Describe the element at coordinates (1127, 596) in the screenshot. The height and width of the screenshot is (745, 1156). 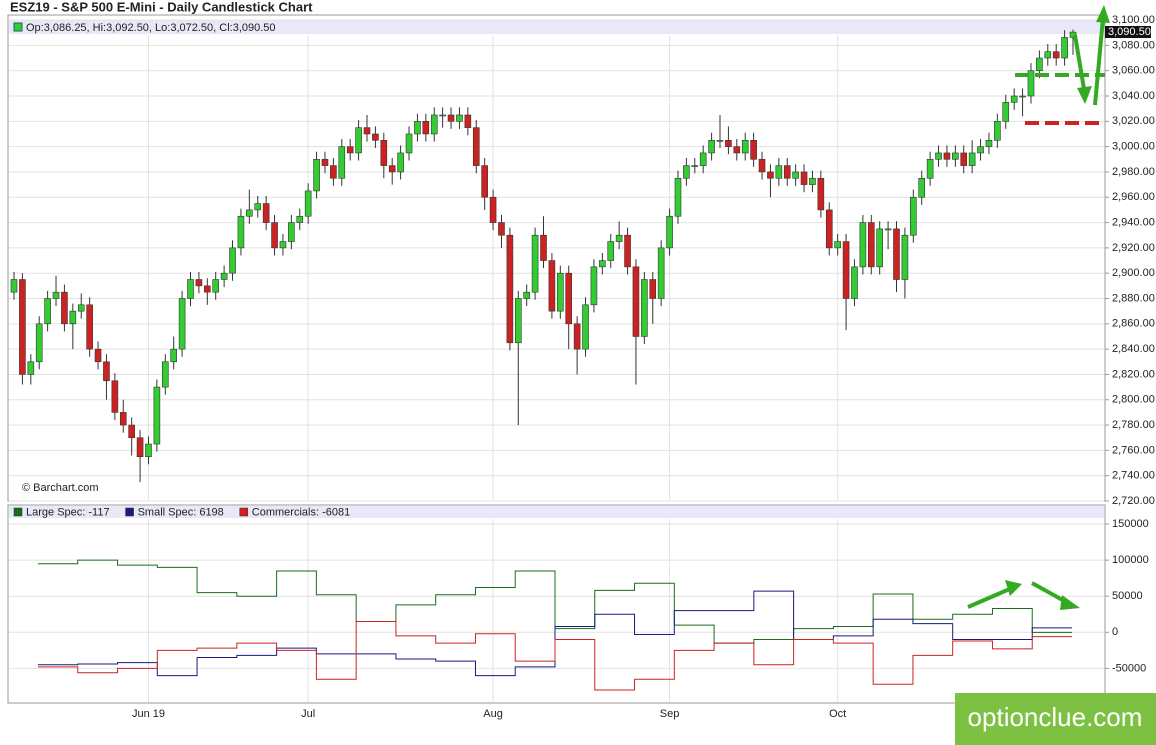
I see `y-tick-label: 50000` at that location.